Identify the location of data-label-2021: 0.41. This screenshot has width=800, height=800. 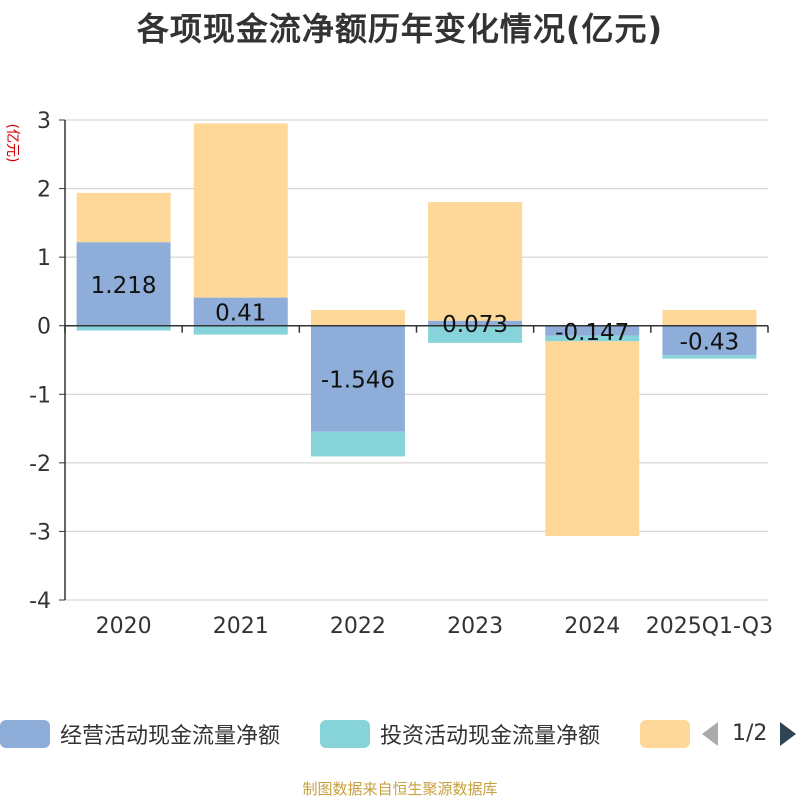
(240, 314).